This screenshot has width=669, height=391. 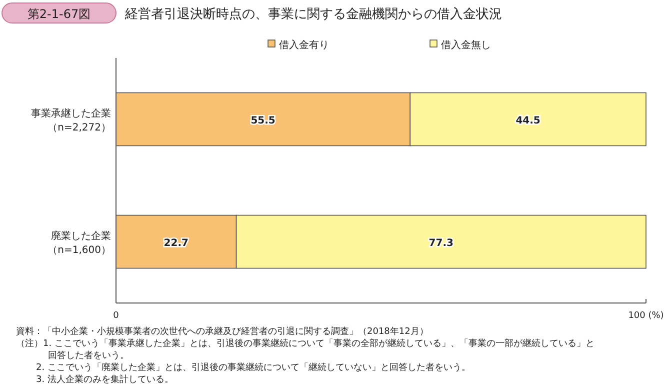 What do you see at coordinates (222, 331) in the screenshot?
I see `text: 資料：「中小企業・小規模事業者の次世代への承継及び経営者の引退に関する調査」（2018年12月）` at bounding box center [222, 331].